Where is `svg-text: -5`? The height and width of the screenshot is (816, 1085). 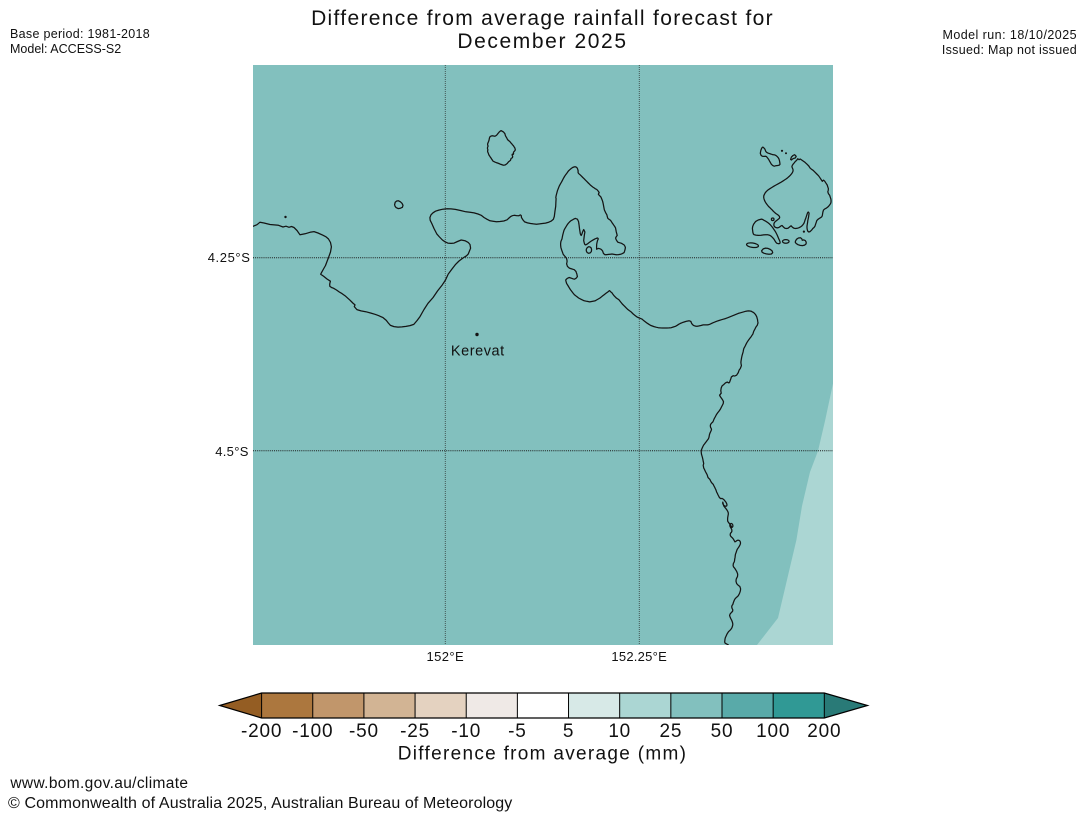 svg-text: -5 is located at coordinates (517, 731).